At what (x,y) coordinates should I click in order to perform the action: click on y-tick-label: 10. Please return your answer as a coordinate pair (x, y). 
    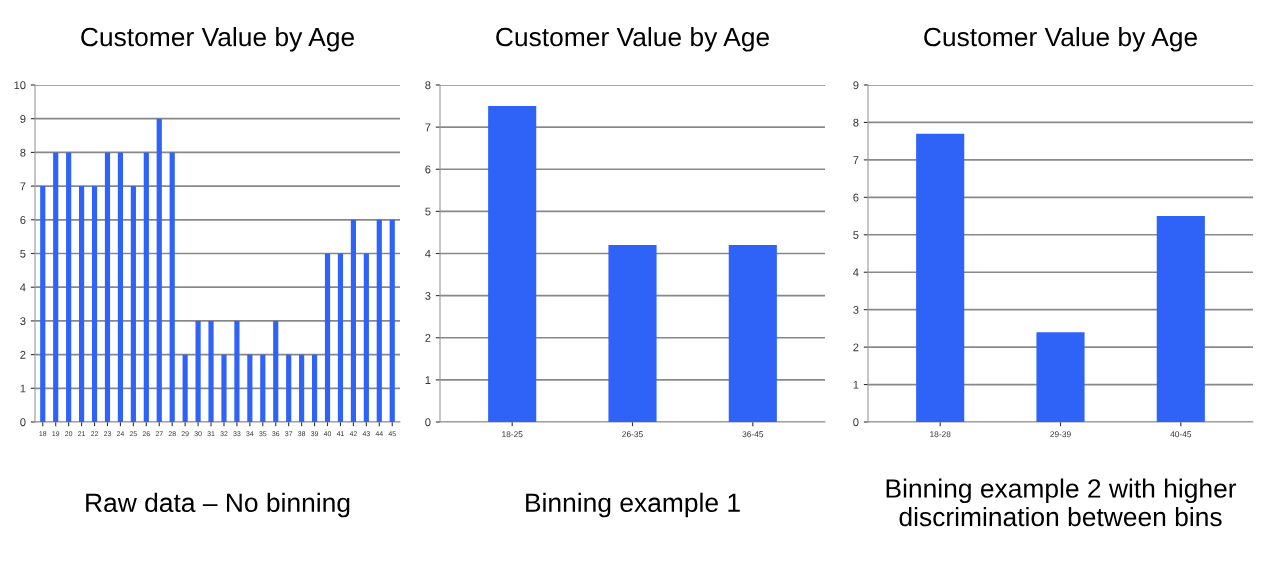
    Looking at the image, I should click on (20, 85).